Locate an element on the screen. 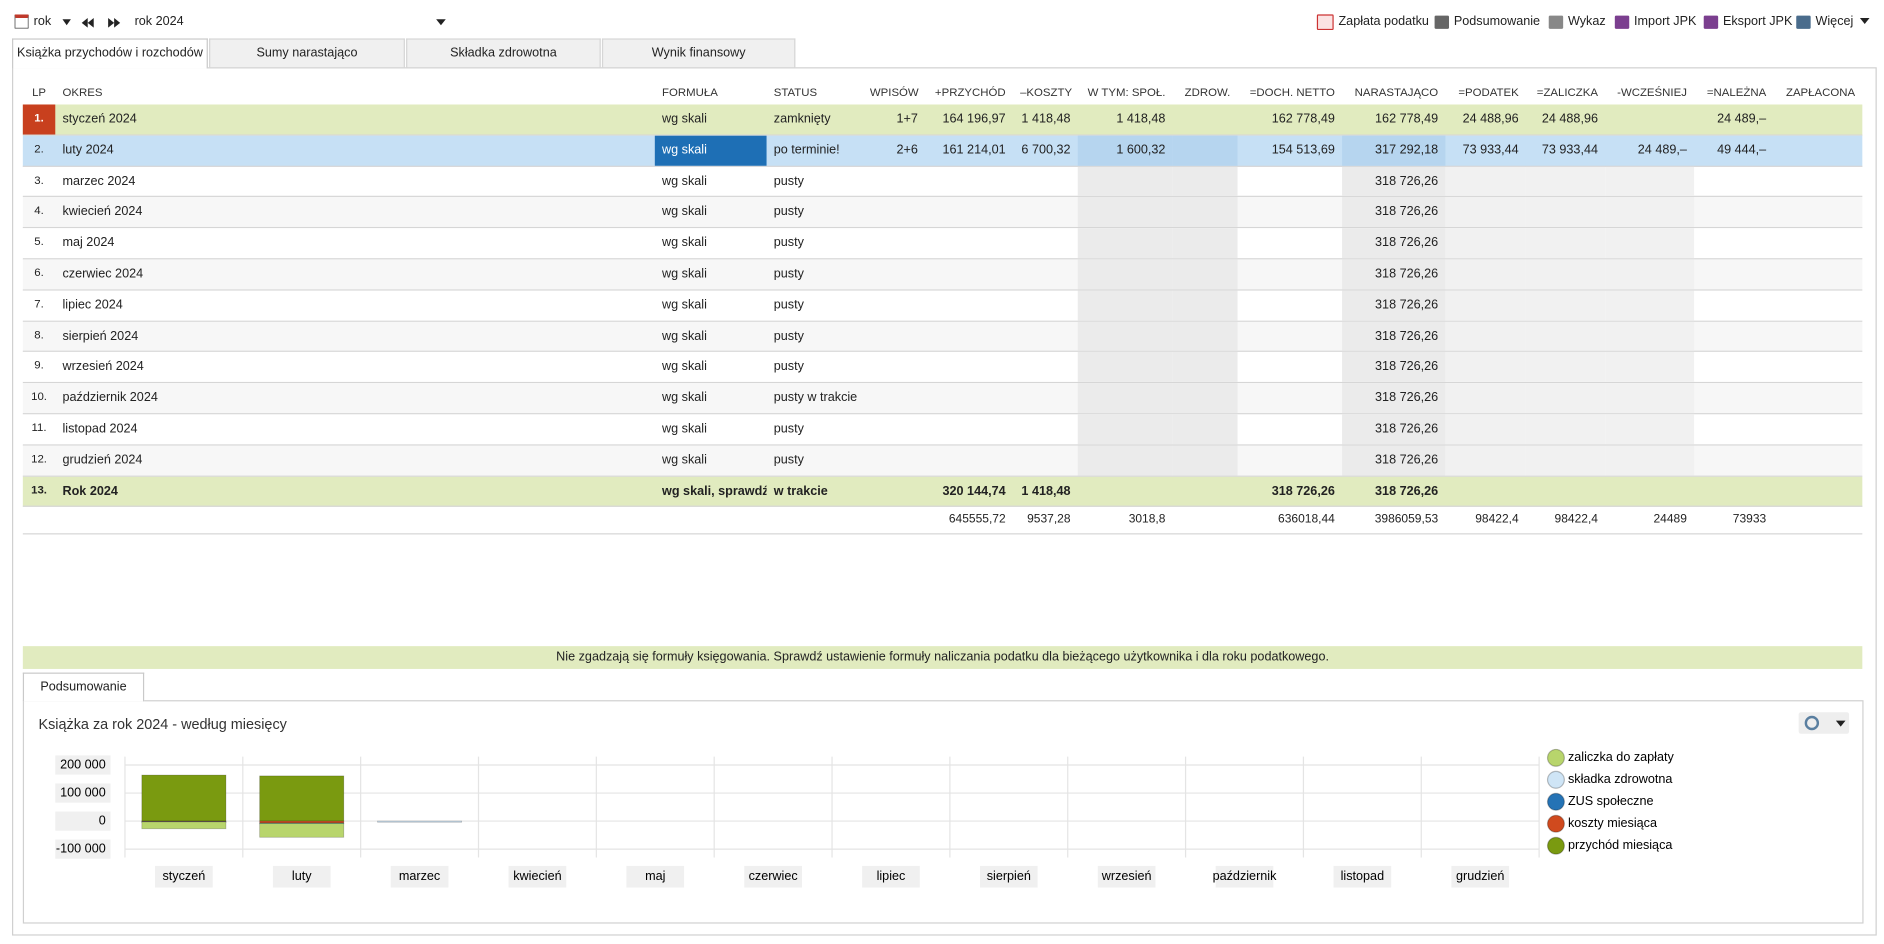 The height and width of the screenshot is (944, 1884). legend-label: koszty miesiąca is located at coordinates (1613, 823).